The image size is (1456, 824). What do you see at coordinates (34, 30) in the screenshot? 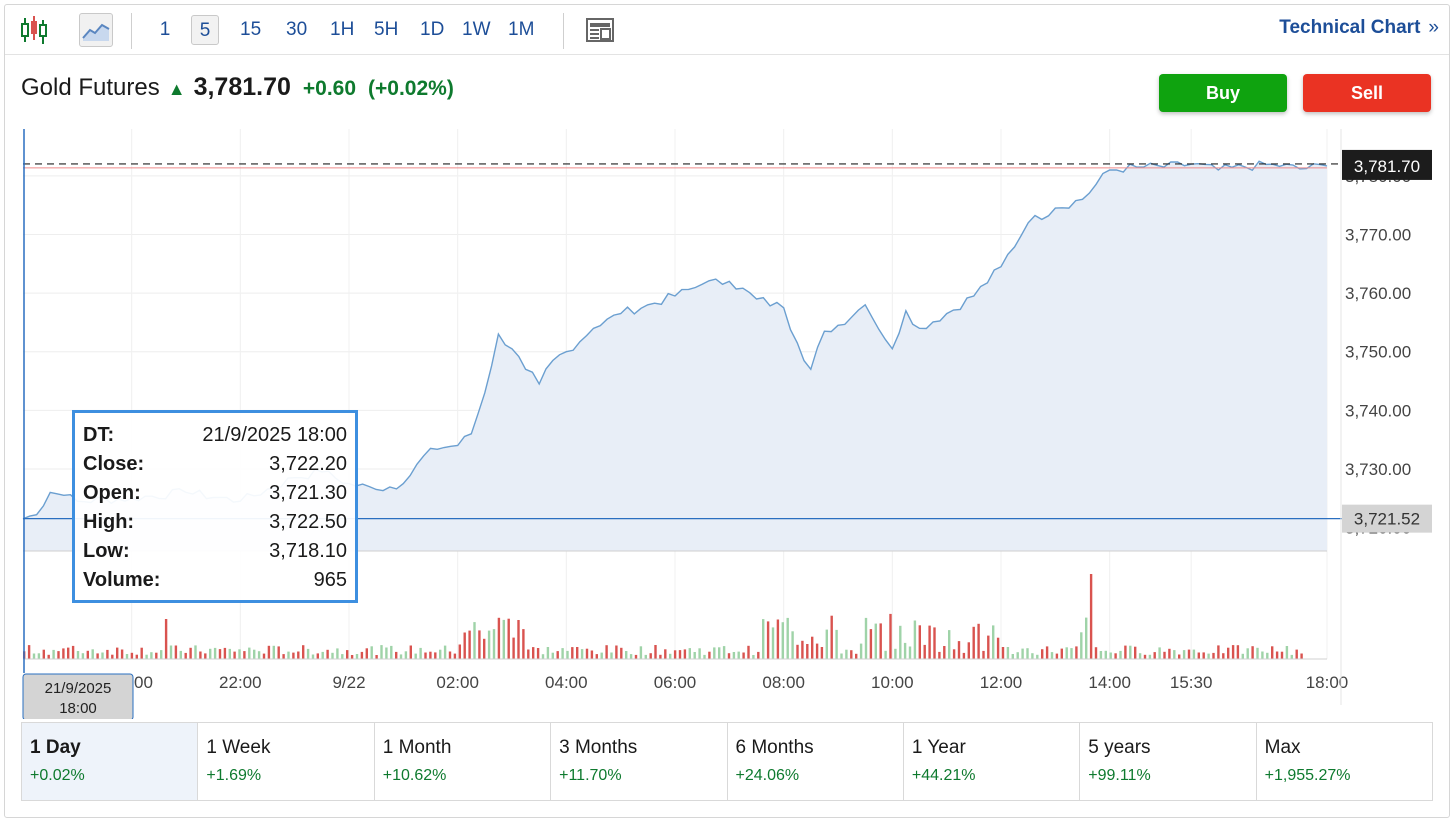
I see `candlestick-icon` at bounding box center [34, 30].